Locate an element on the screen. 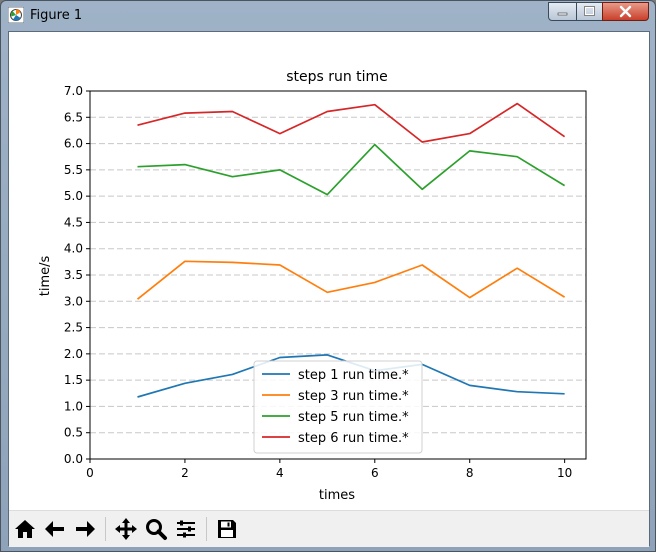 The width and height of the screenshot is (656, 552). save-icon is located at coordinates (227, 529).